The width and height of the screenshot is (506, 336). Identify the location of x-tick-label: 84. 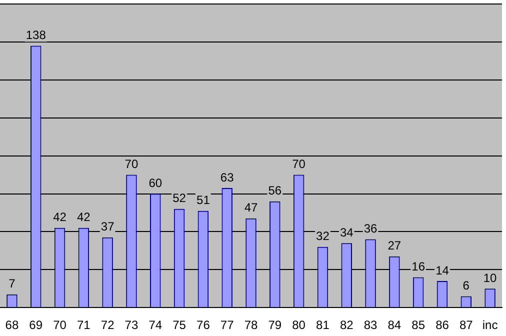
(395, 325).